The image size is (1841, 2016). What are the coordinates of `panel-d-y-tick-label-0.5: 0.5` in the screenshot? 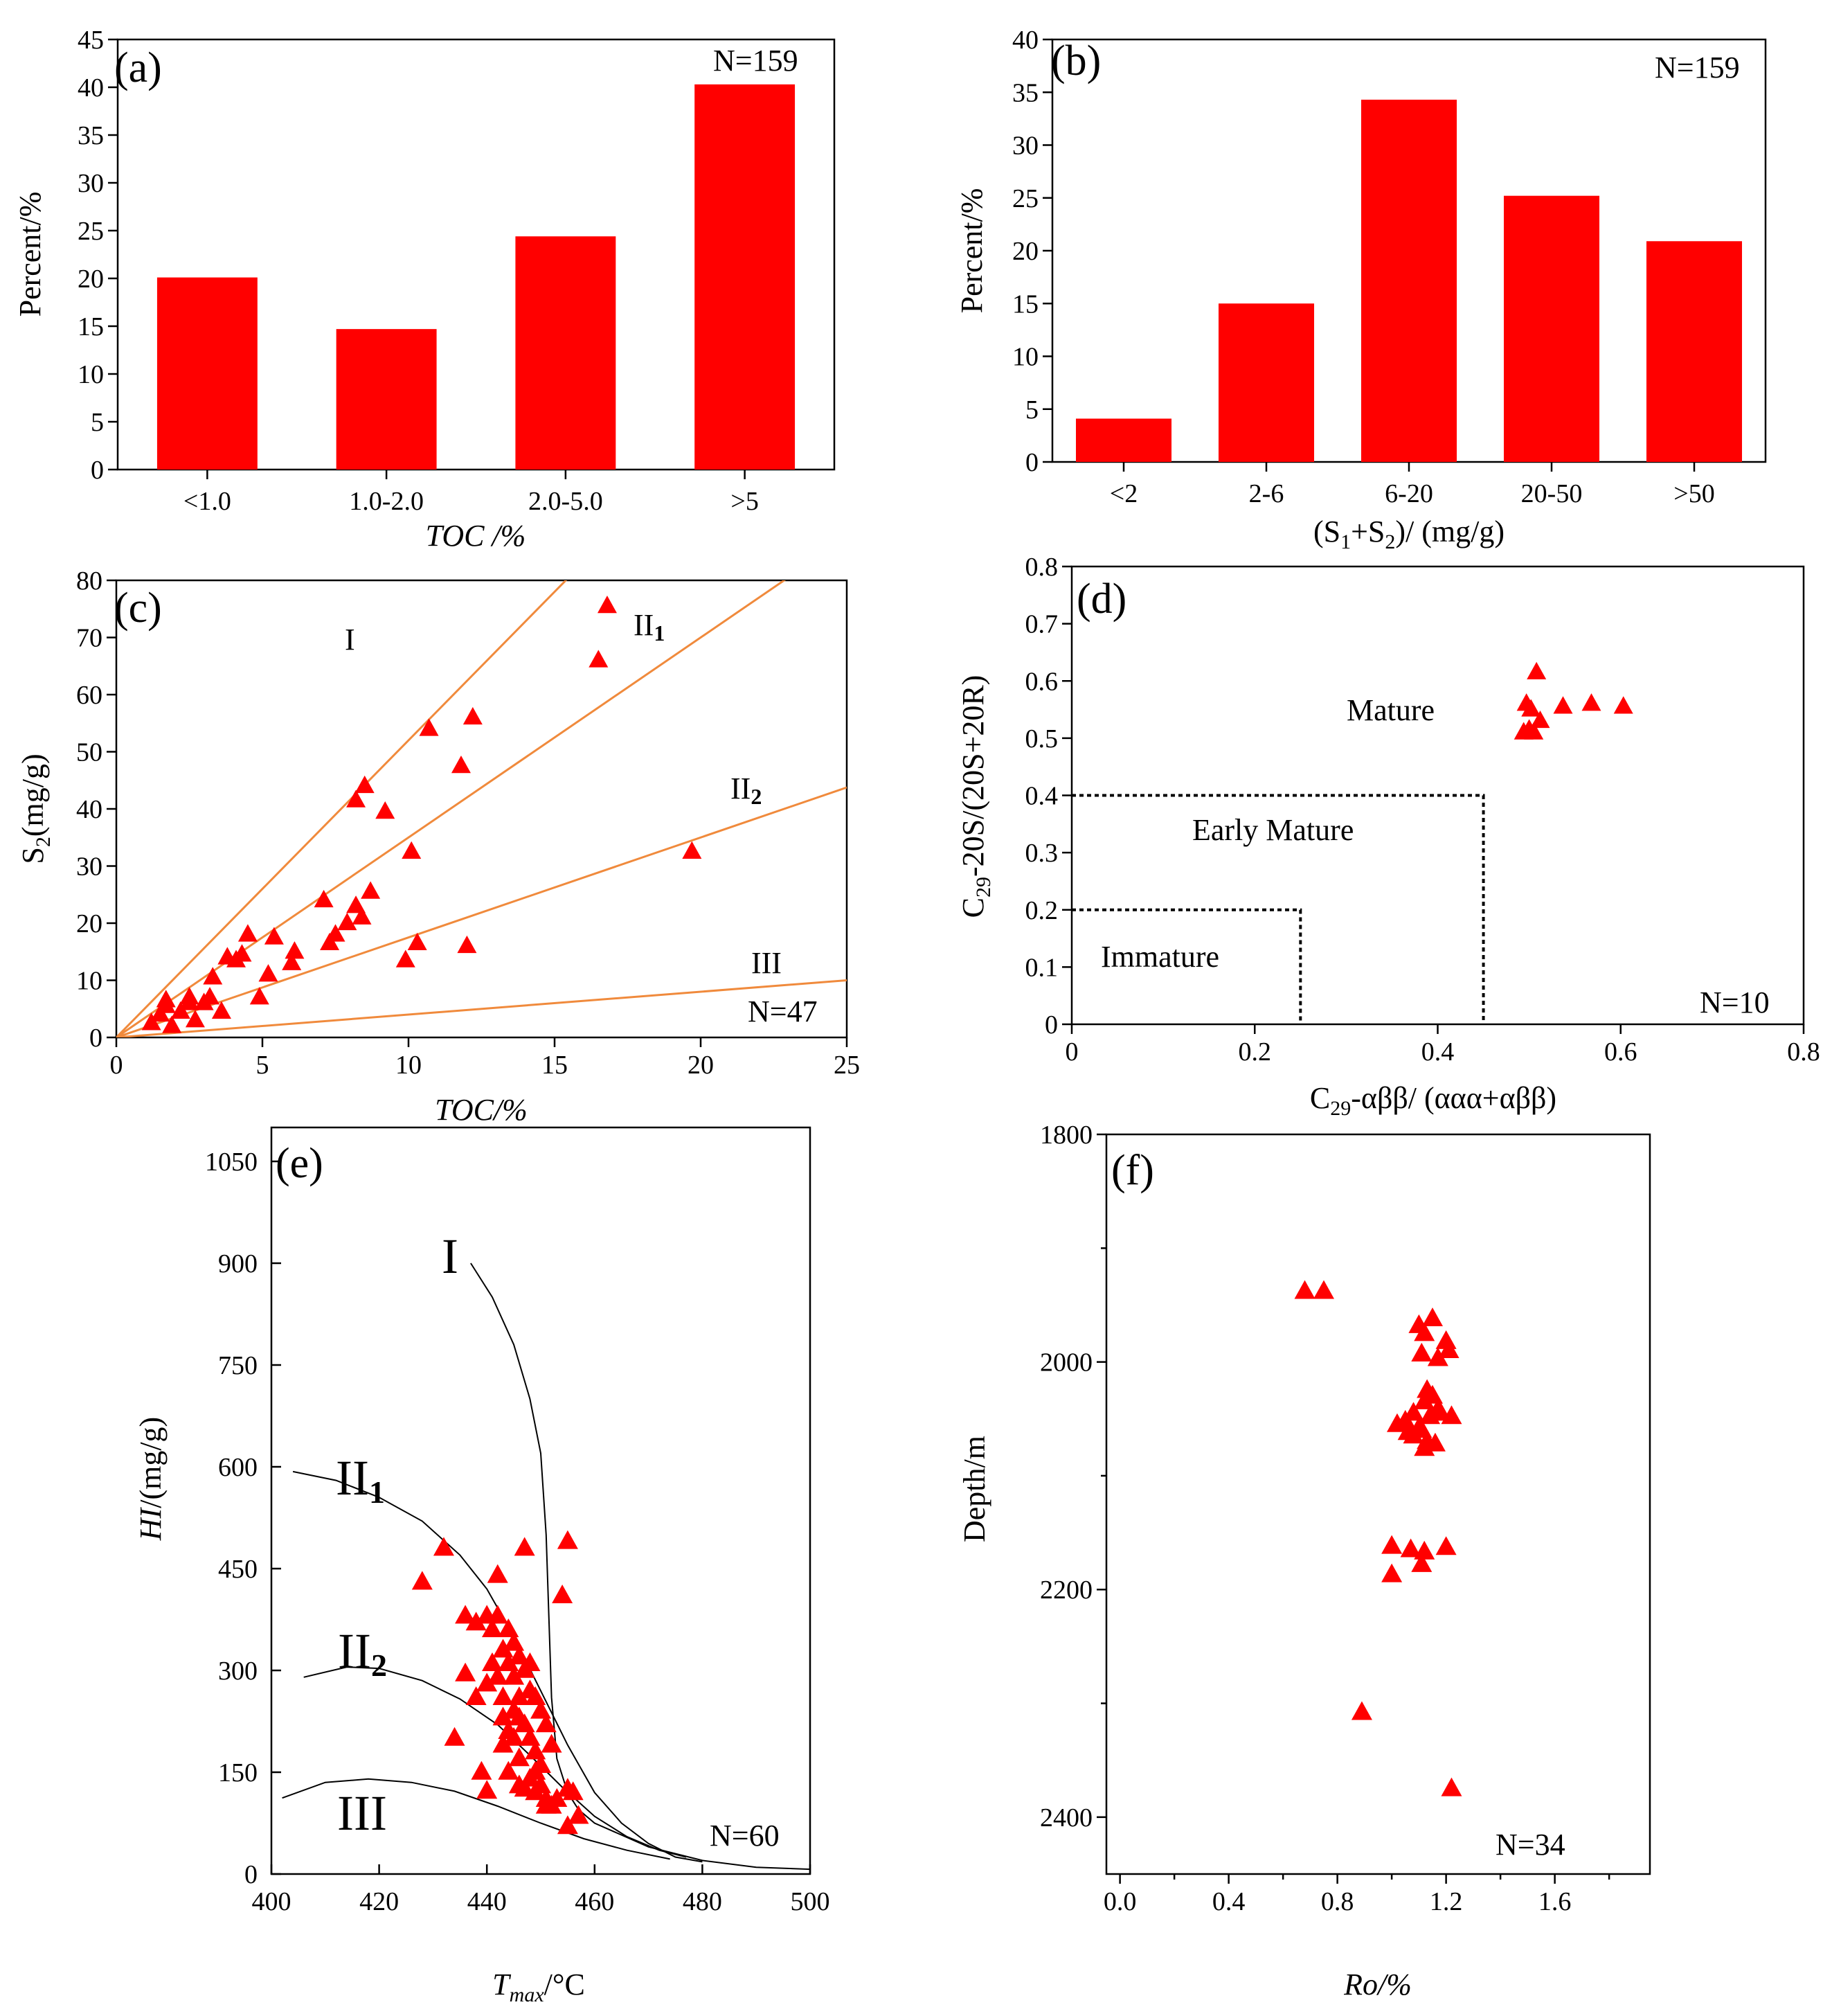 It's located at (1042, 739).